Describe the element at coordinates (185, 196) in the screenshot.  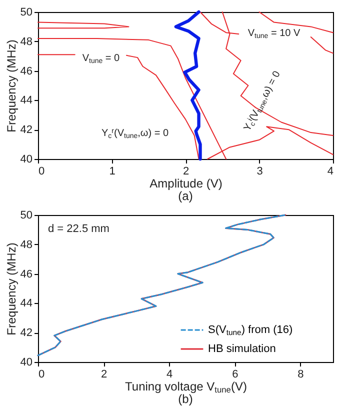
I see `text: (a)` at that location.